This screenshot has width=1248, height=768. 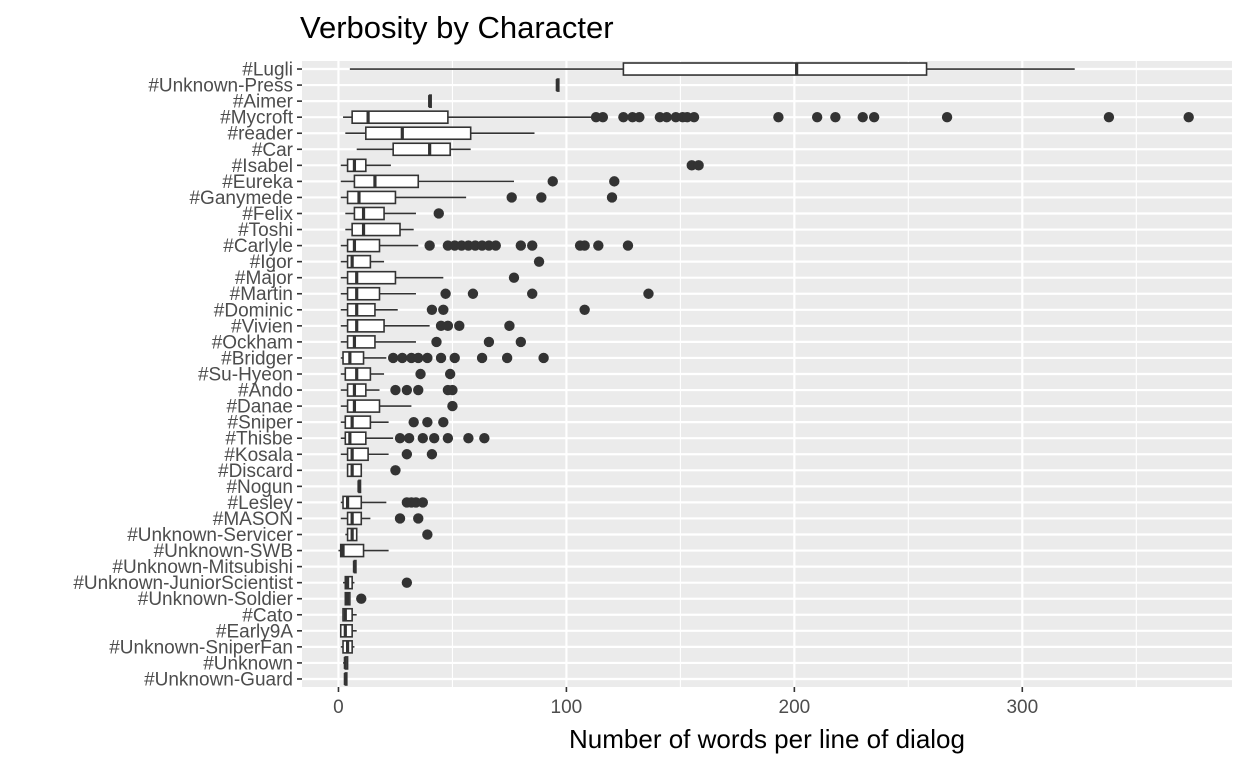 What do you see at coordinates (263, 102) in the screenshot?
I see `category-label: #Aimer` at bounding box center [263, 102].